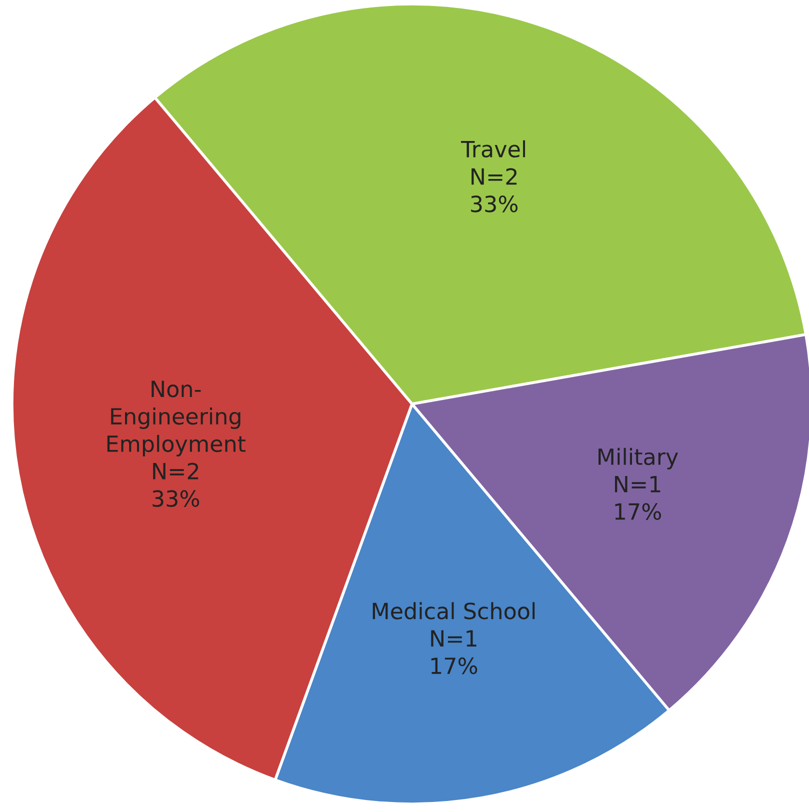 This screenshot has width=809, height=812. I want to click on slice-label: Medical School, so click(453, 611).